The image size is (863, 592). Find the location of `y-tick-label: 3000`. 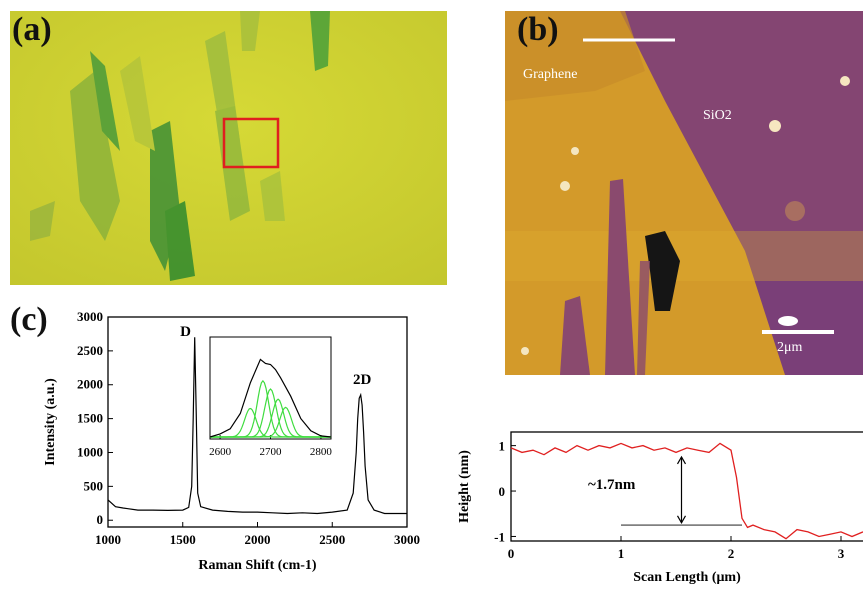

y-tick-label: 3000 is located at coordinates (90, 316).